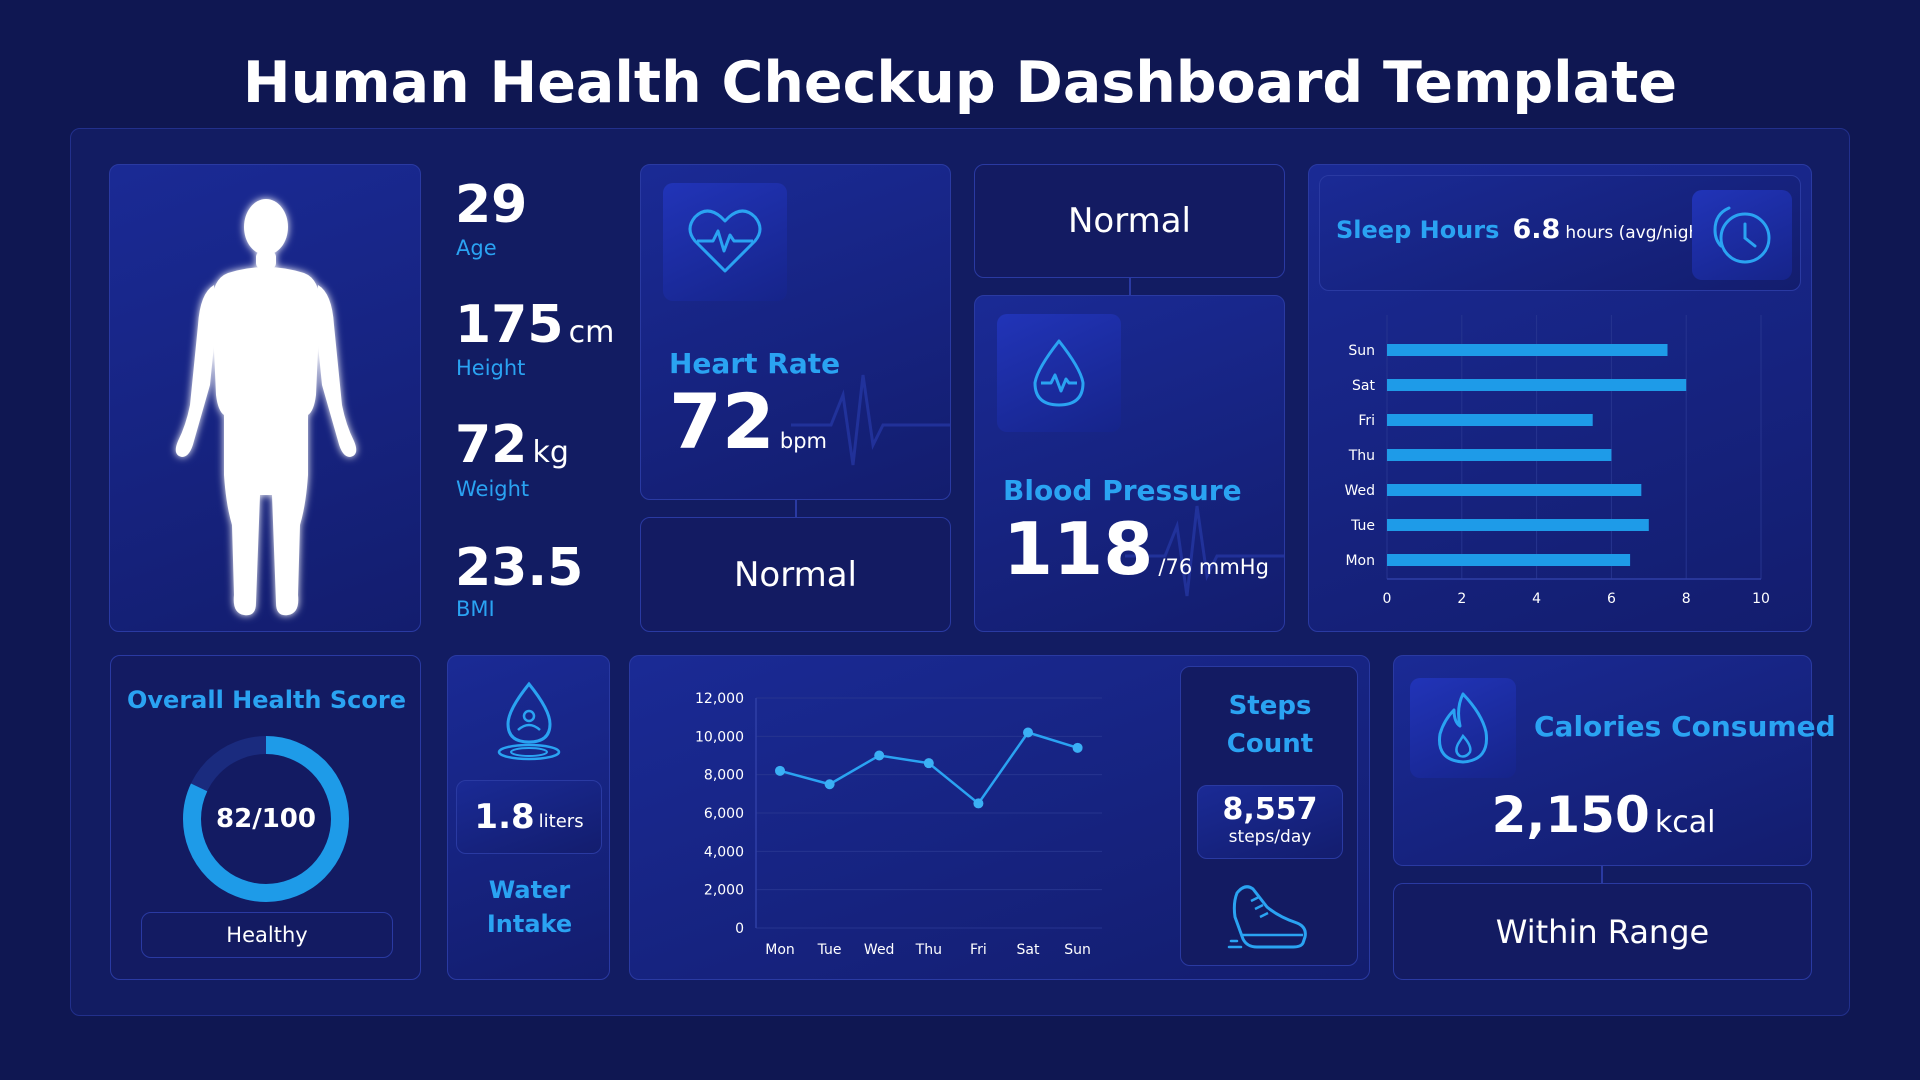 This screenshot has height=1080, width=1920. I want to click on steps-point-sat, so click(1028, 732).